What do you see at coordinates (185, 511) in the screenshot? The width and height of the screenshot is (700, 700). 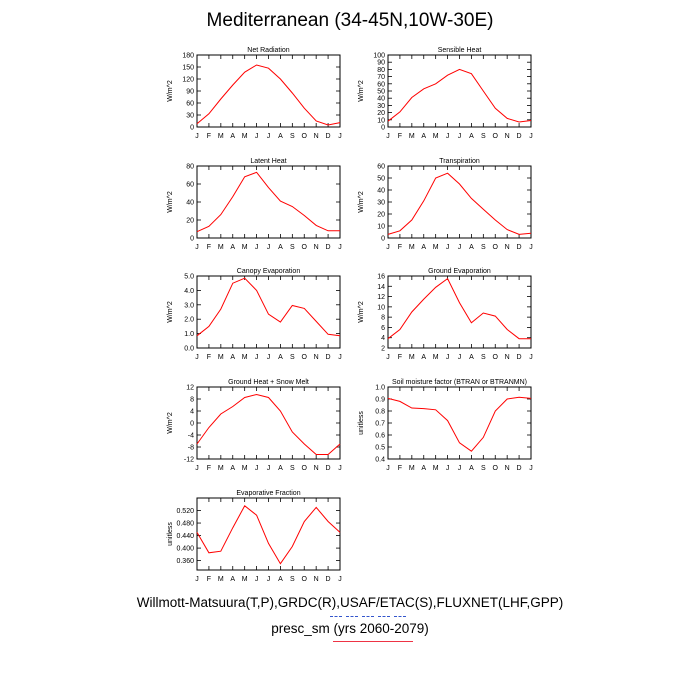 I see `y-tick-label: 0.520` at bounding box center [185, 511].